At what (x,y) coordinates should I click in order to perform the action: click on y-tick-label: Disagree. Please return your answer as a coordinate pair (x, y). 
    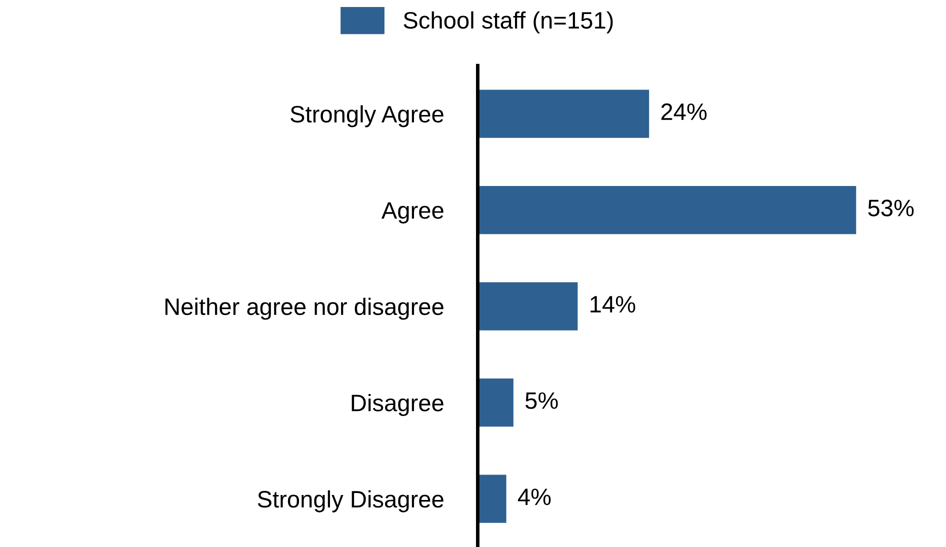
    Looking at the image, I should click on (398, 405).